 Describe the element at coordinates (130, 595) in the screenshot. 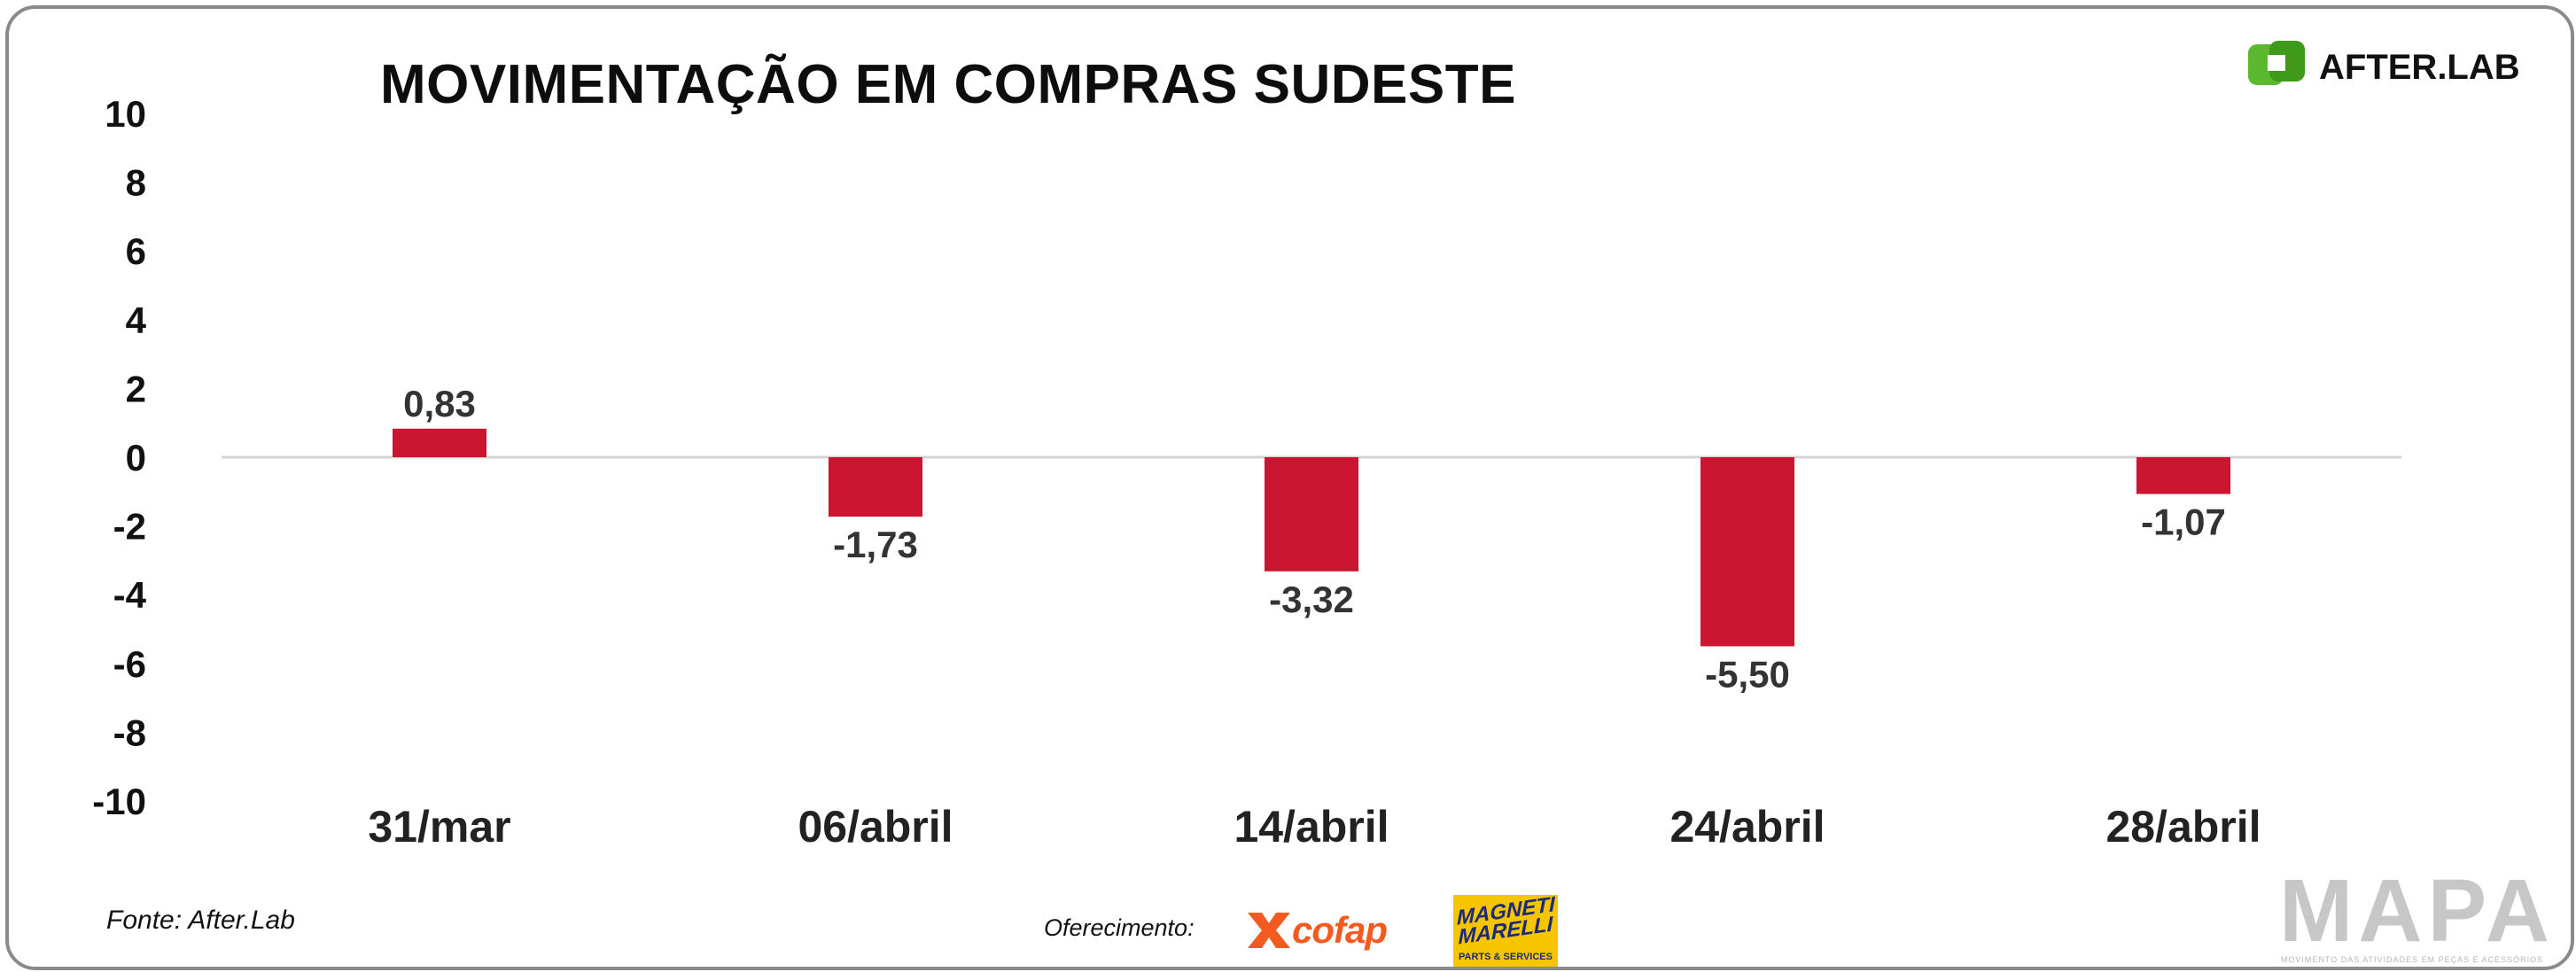

I see `y-tick-label: -4` at that location.